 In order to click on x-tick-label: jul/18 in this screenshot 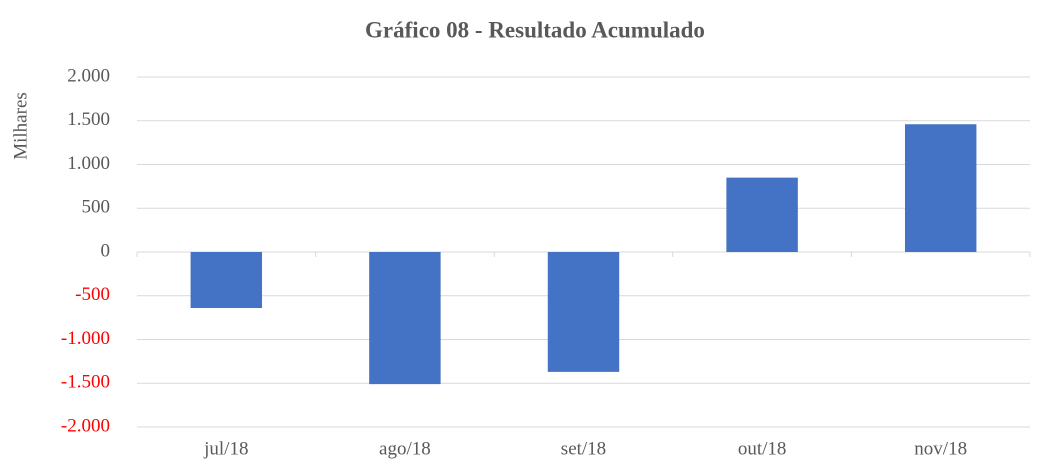, I will do `click(225, 448)`.